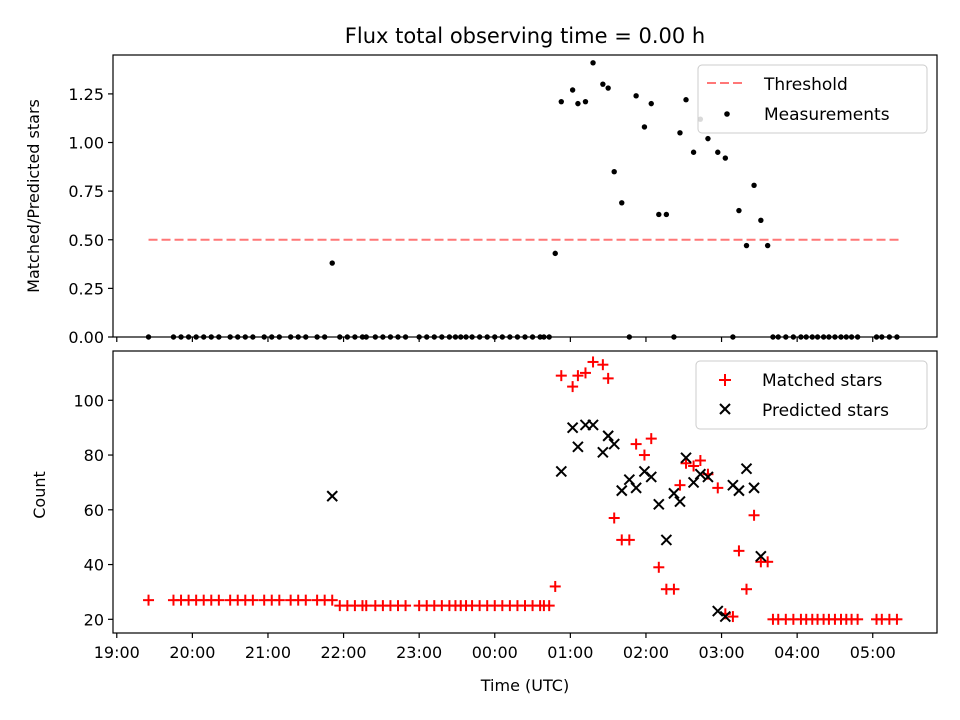 The image size is (960, 720). What do you see at coordinates (86, 191) in the screenshot?
I see `top-y-tick-label: 0.75` at bounding box center [86, 191].